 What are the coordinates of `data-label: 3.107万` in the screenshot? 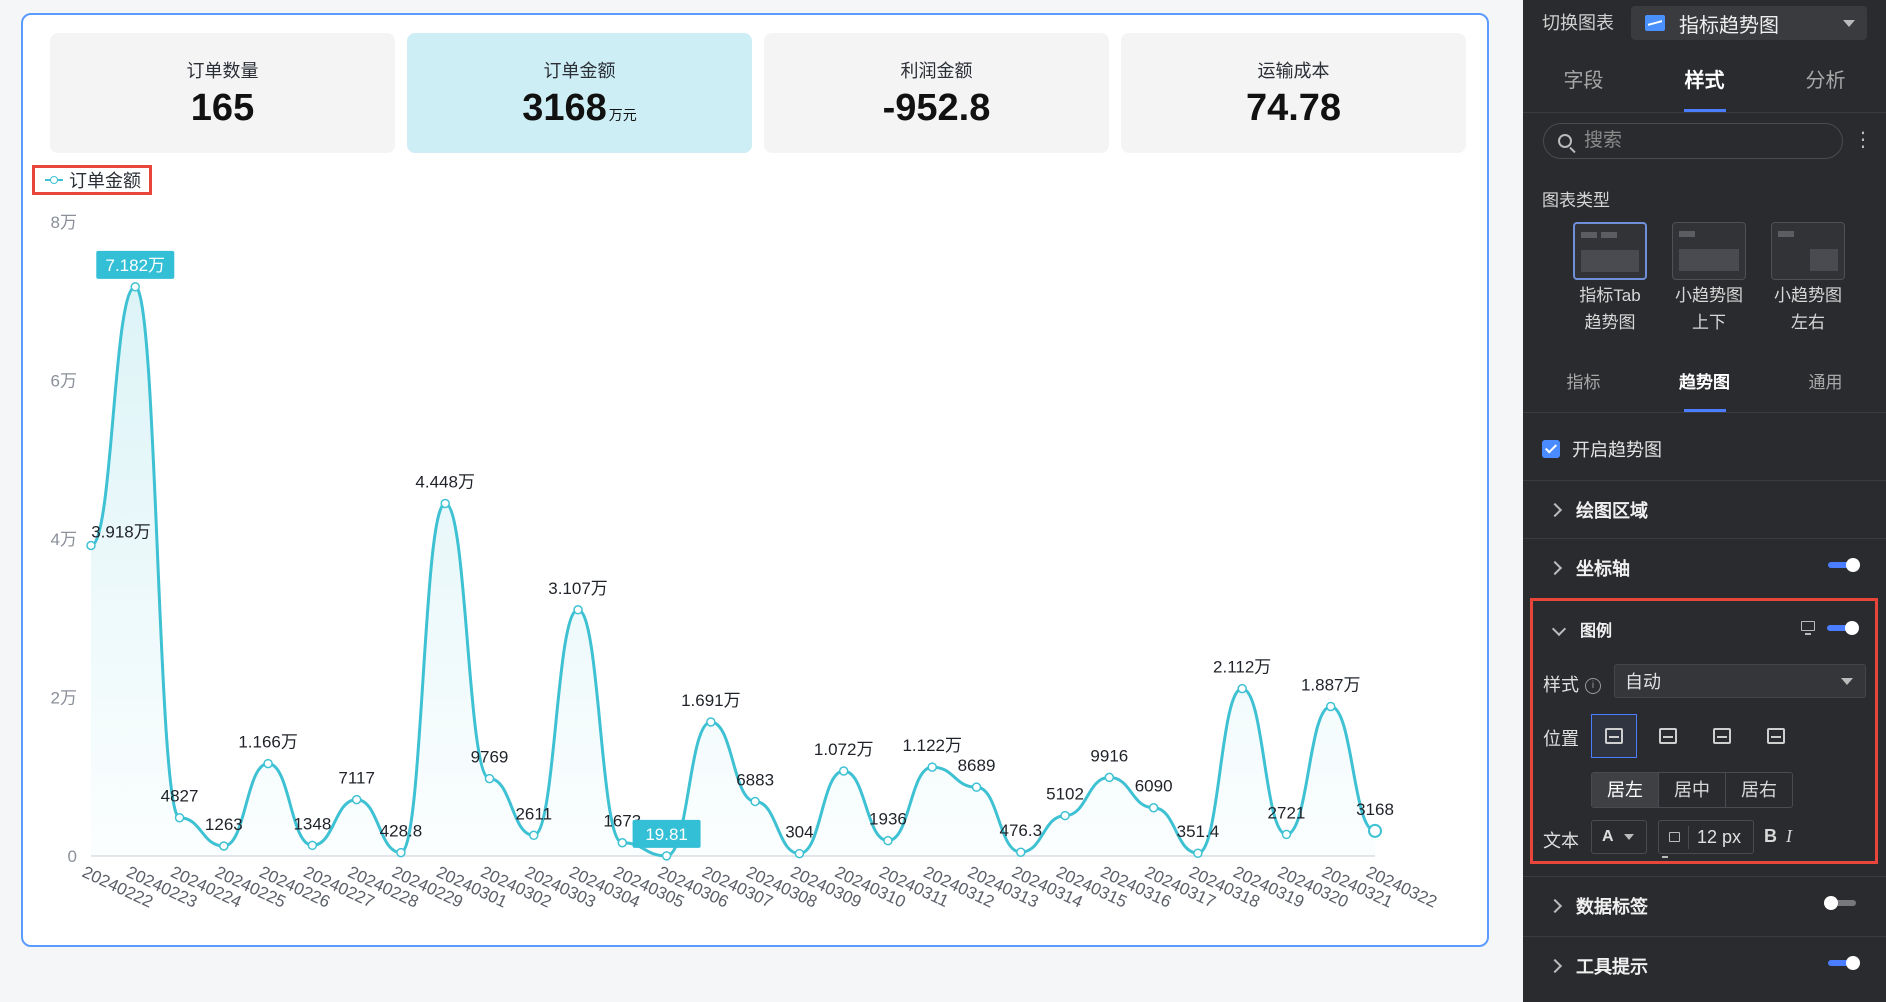 It's located at (578, 588).